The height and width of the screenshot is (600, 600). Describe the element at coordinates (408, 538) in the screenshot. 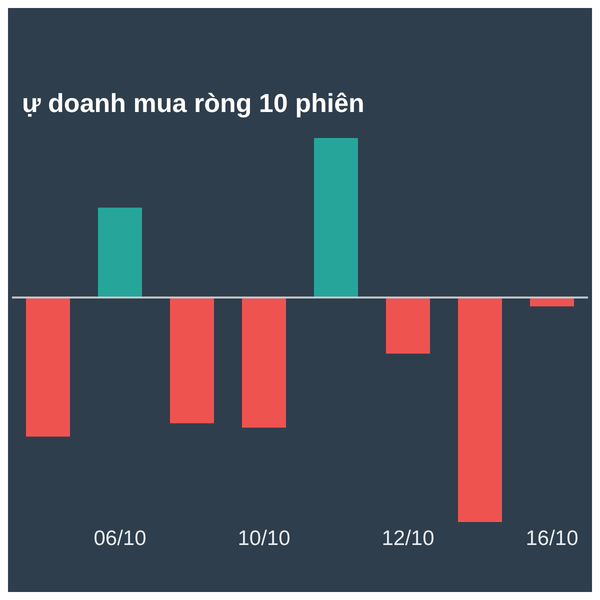

I see `x-tick-label: 12/10` at that location.